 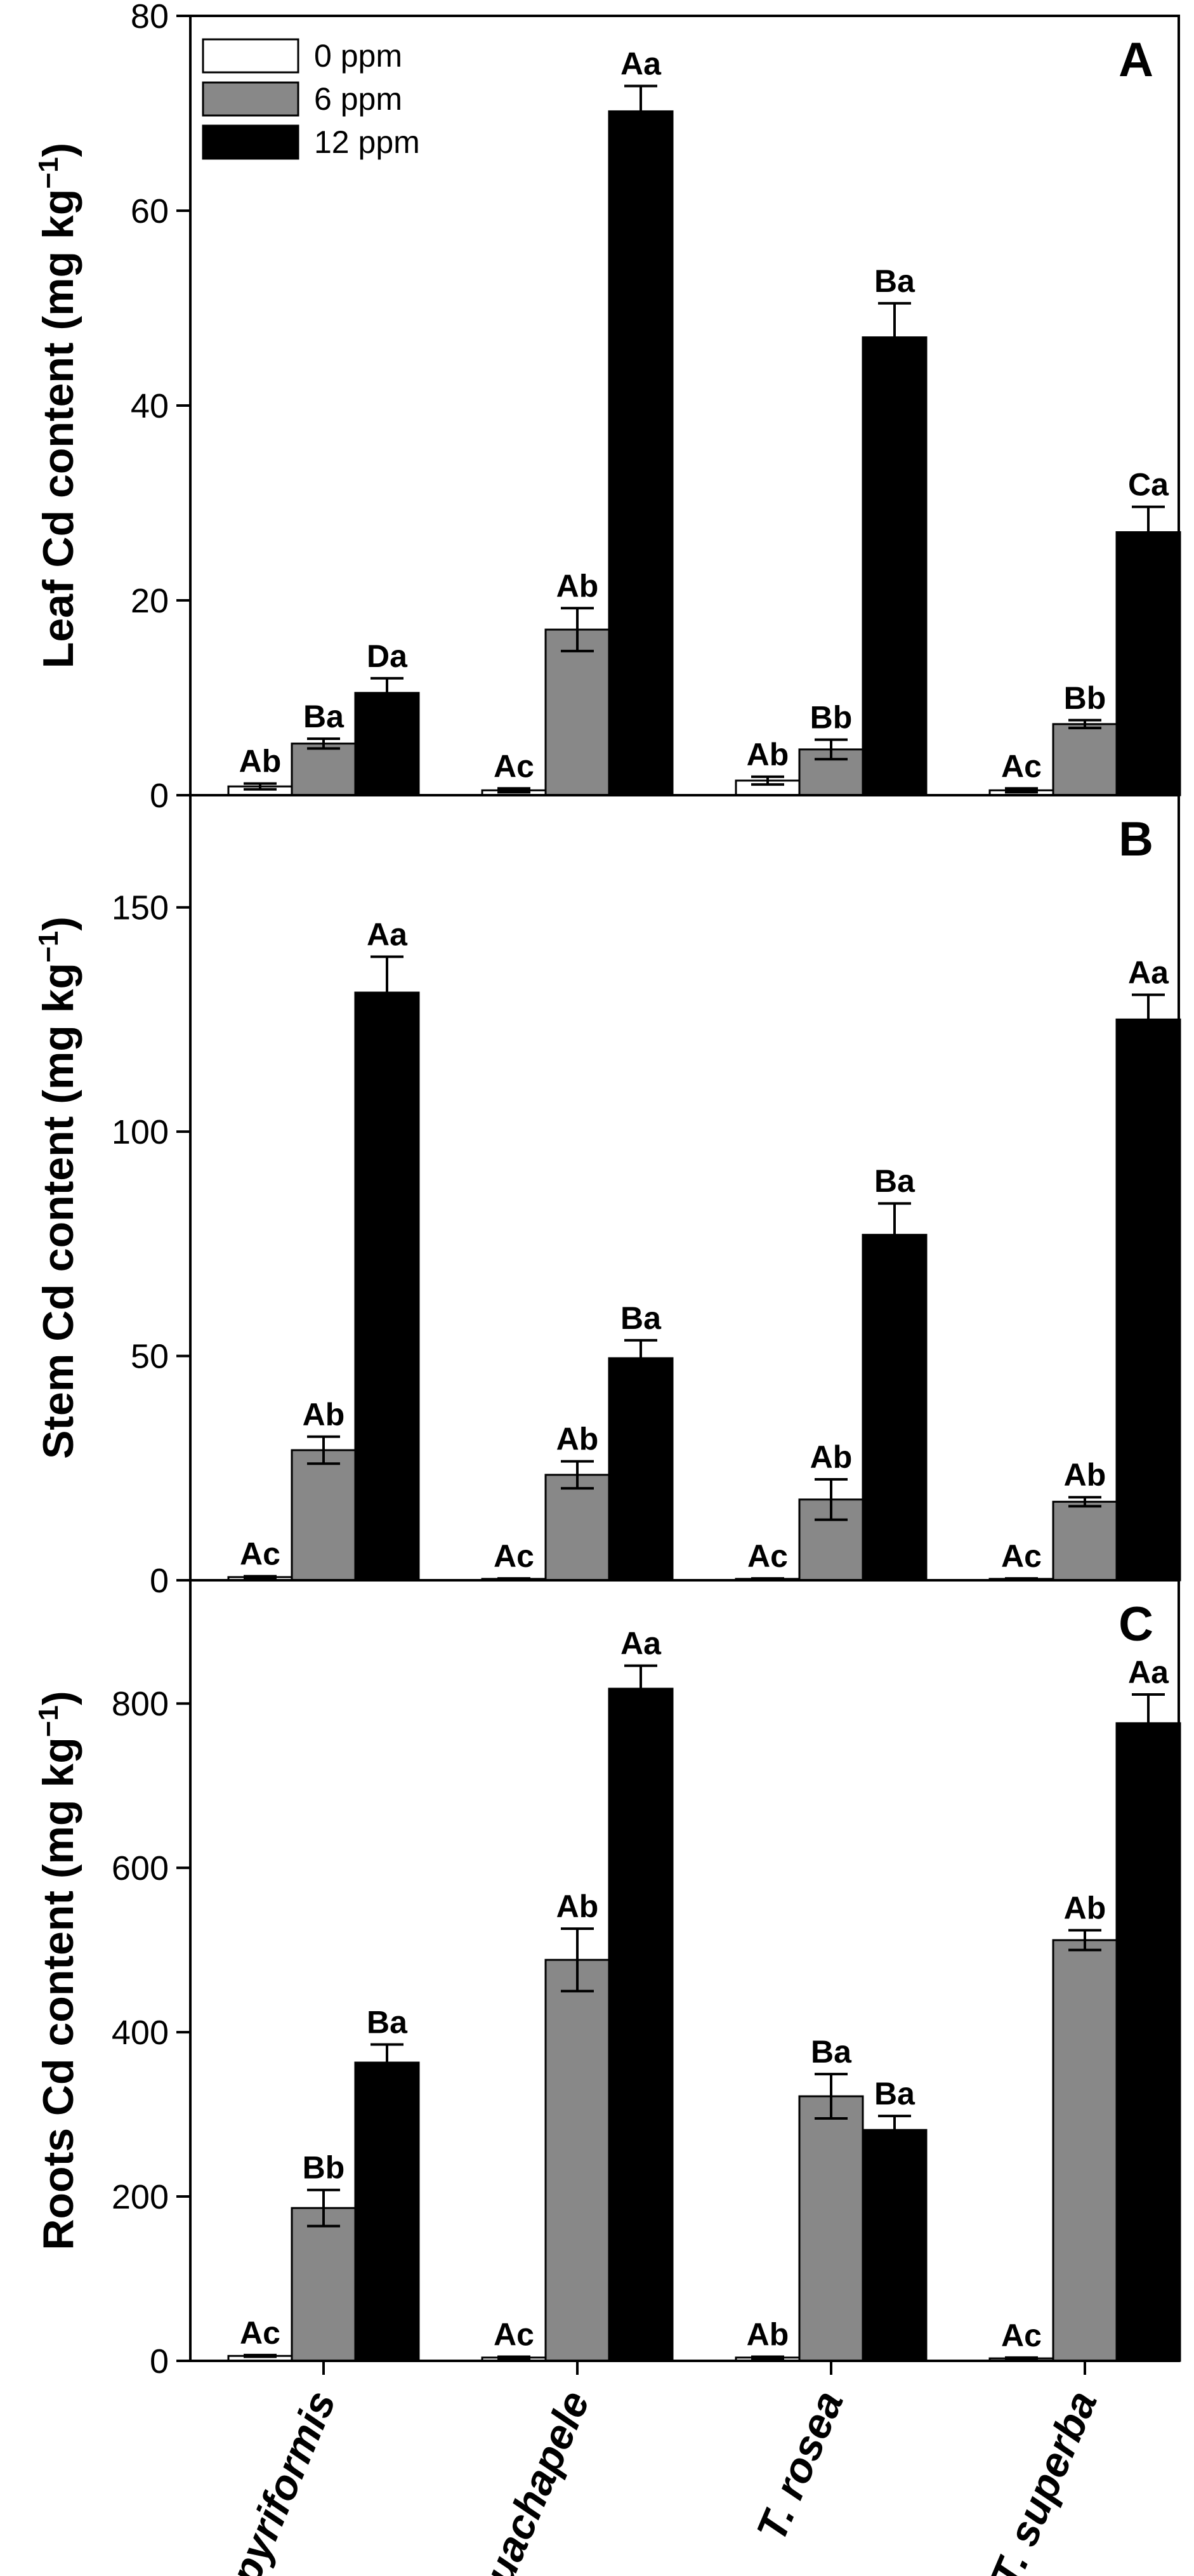 I want to click on bar-a-c-pyriformis-12-ppm, so click(x=387, y=744).